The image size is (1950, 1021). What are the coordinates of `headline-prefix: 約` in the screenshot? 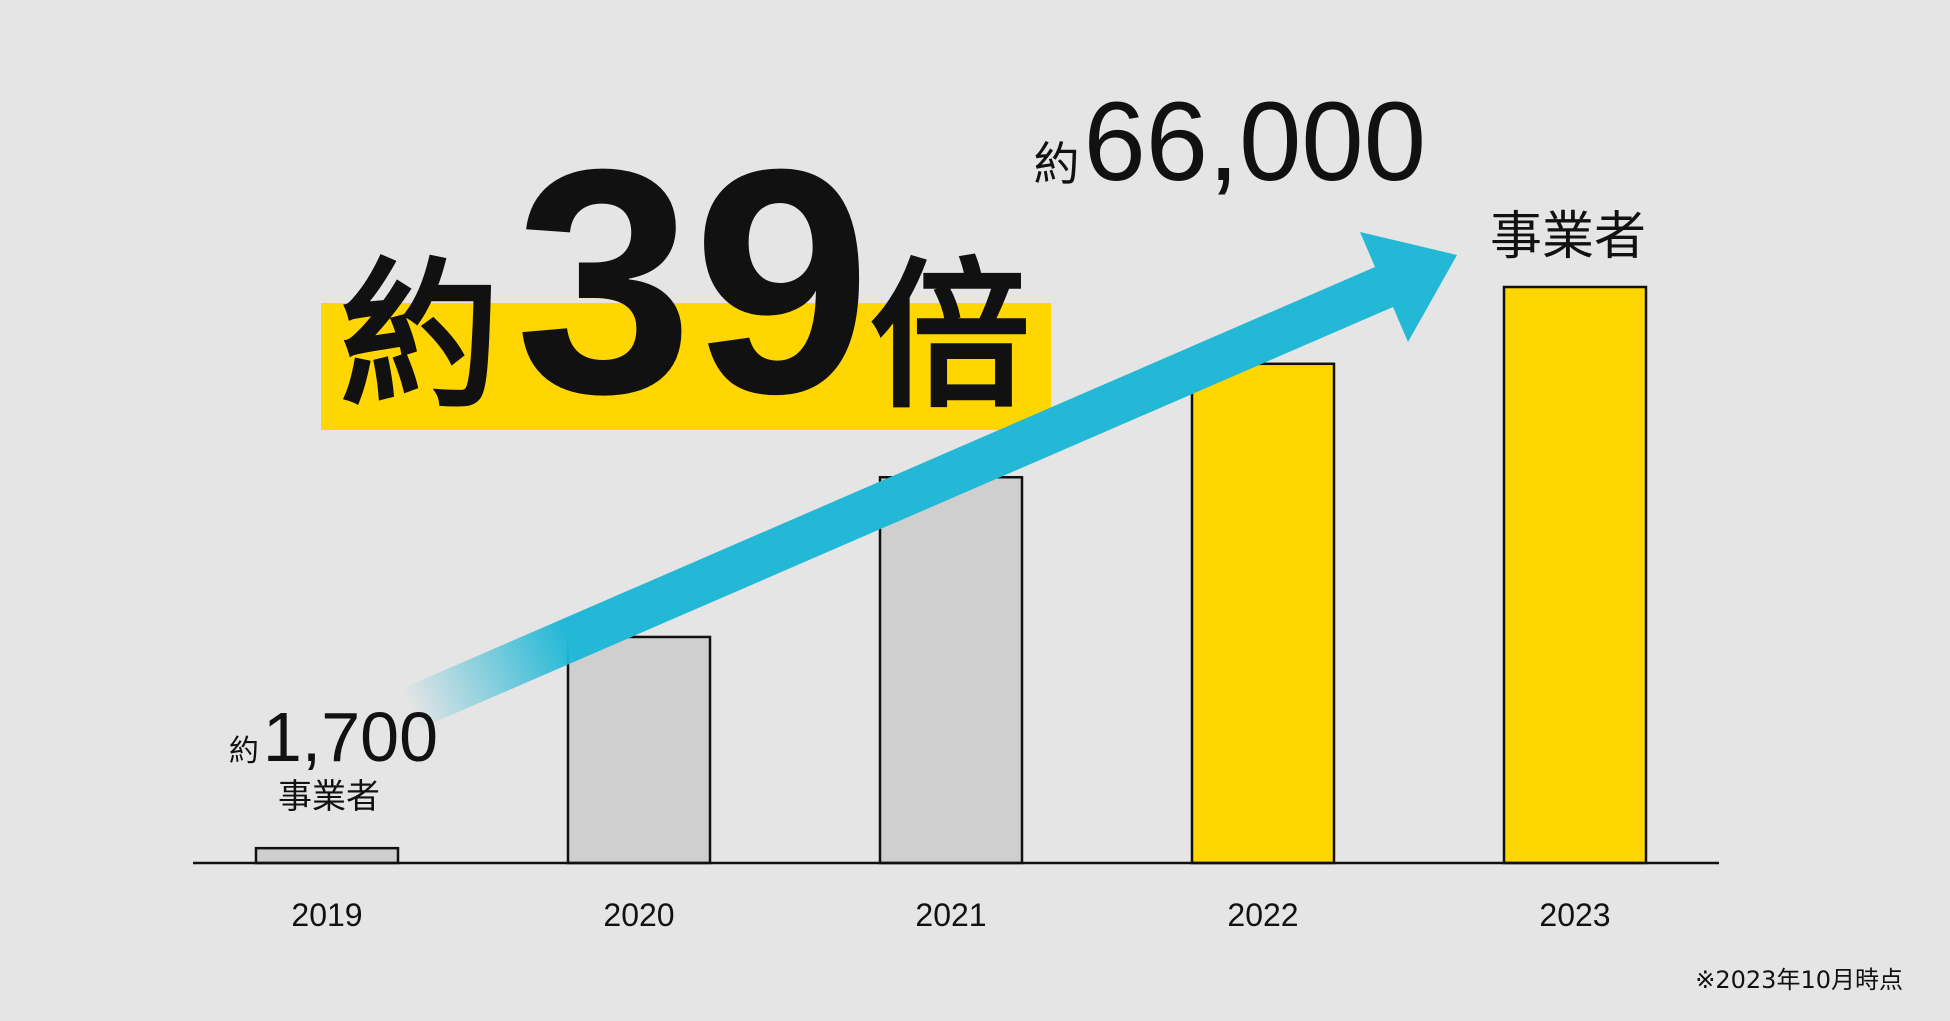 It's located at (420, 336).